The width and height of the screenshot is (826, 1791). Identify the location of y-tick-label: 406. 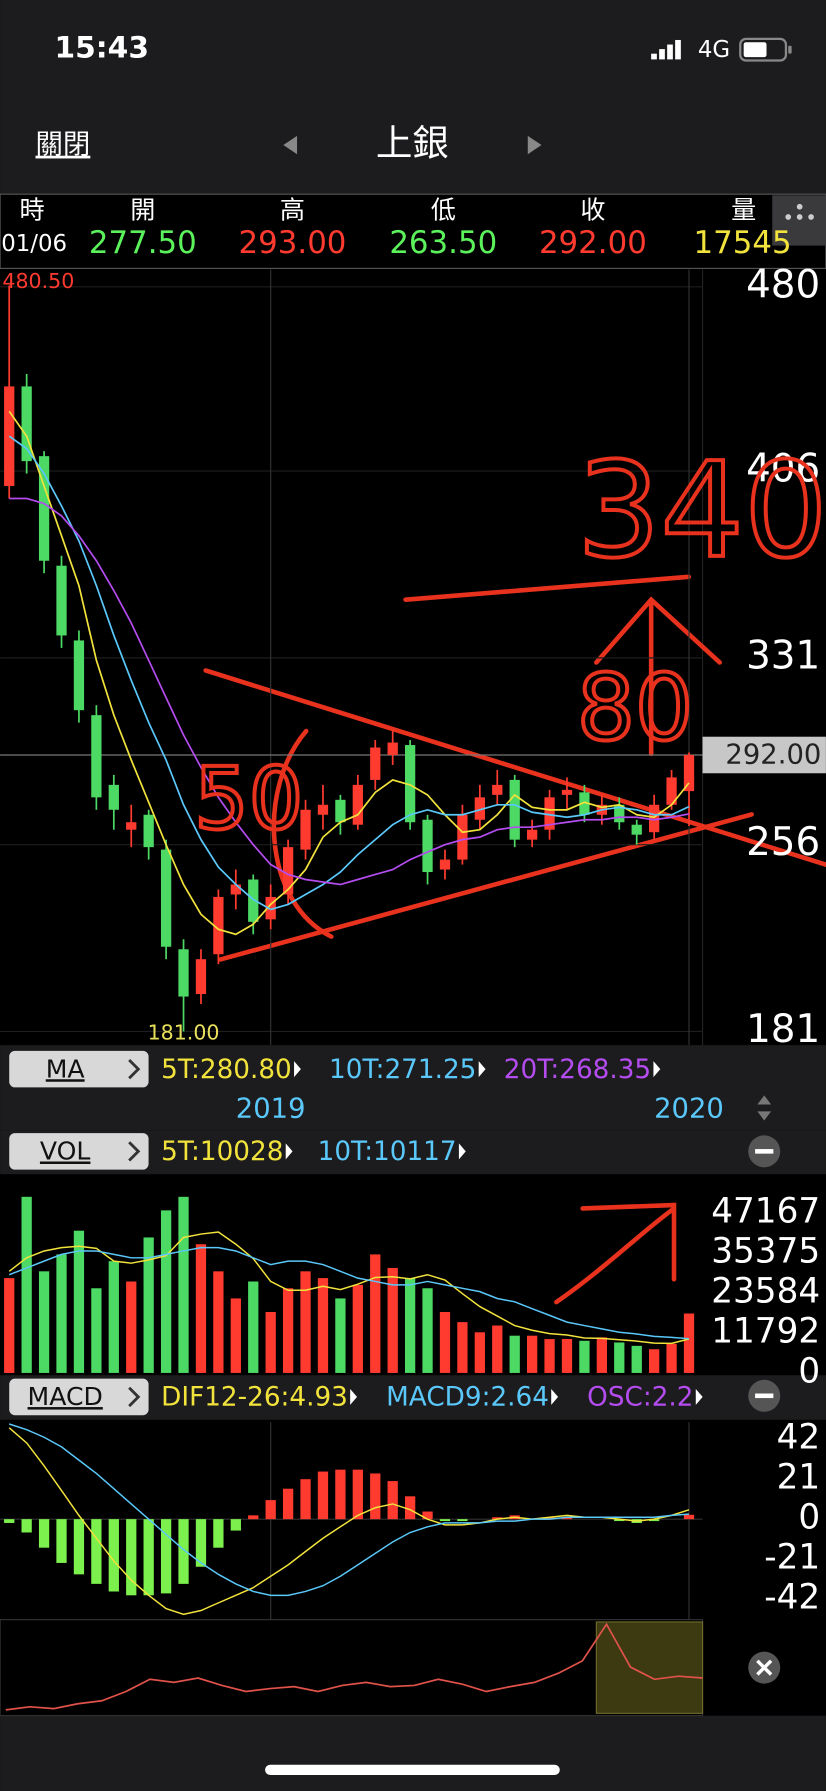
(783, 469).